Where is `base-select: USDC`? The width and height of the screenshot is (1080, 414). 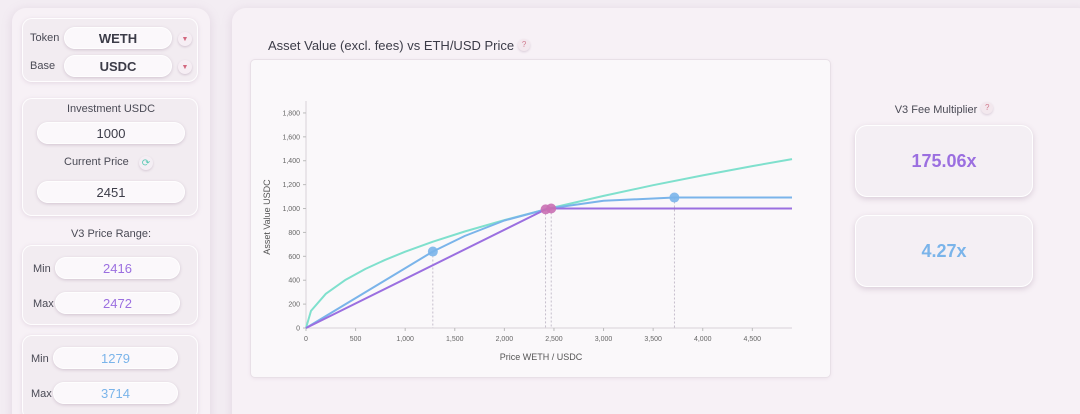
base-select: USDC is located at coordinates (118, 66).